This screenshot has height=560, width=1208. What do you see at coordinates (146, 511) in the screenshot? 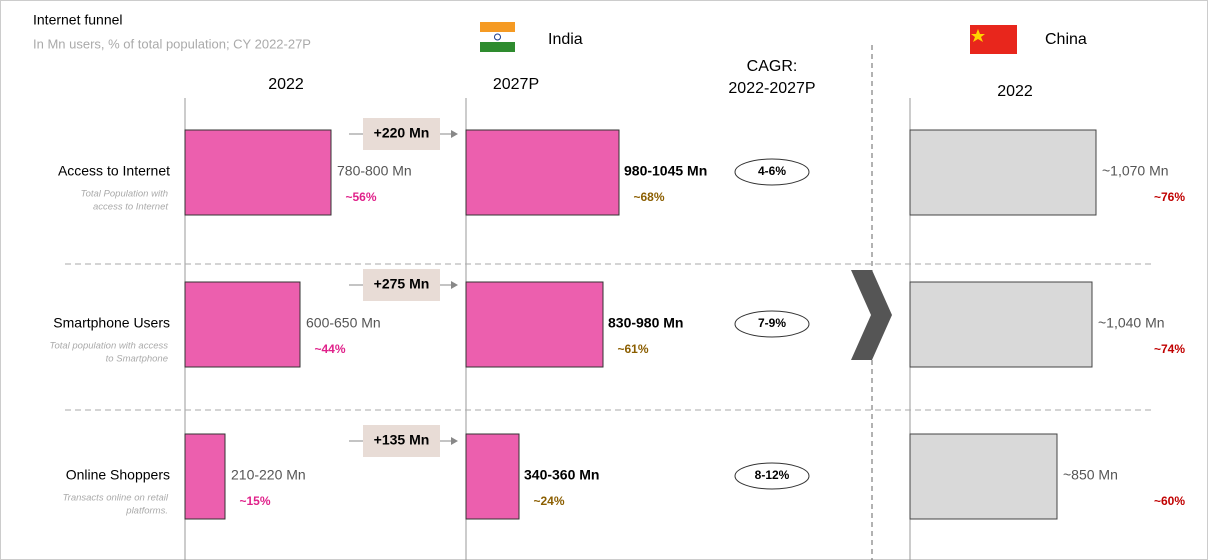
I see `row-note: platforms.` at bounding box center [146, 511].